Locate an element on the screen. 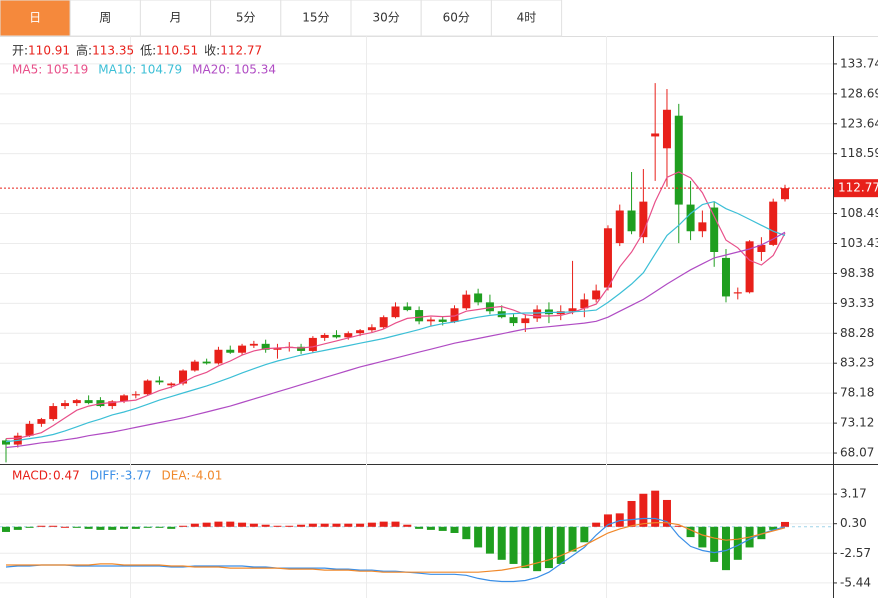 The height and width of the screenshot is (598, 878). y-tick-label: 93.33 is located at coordinates (857, 303).